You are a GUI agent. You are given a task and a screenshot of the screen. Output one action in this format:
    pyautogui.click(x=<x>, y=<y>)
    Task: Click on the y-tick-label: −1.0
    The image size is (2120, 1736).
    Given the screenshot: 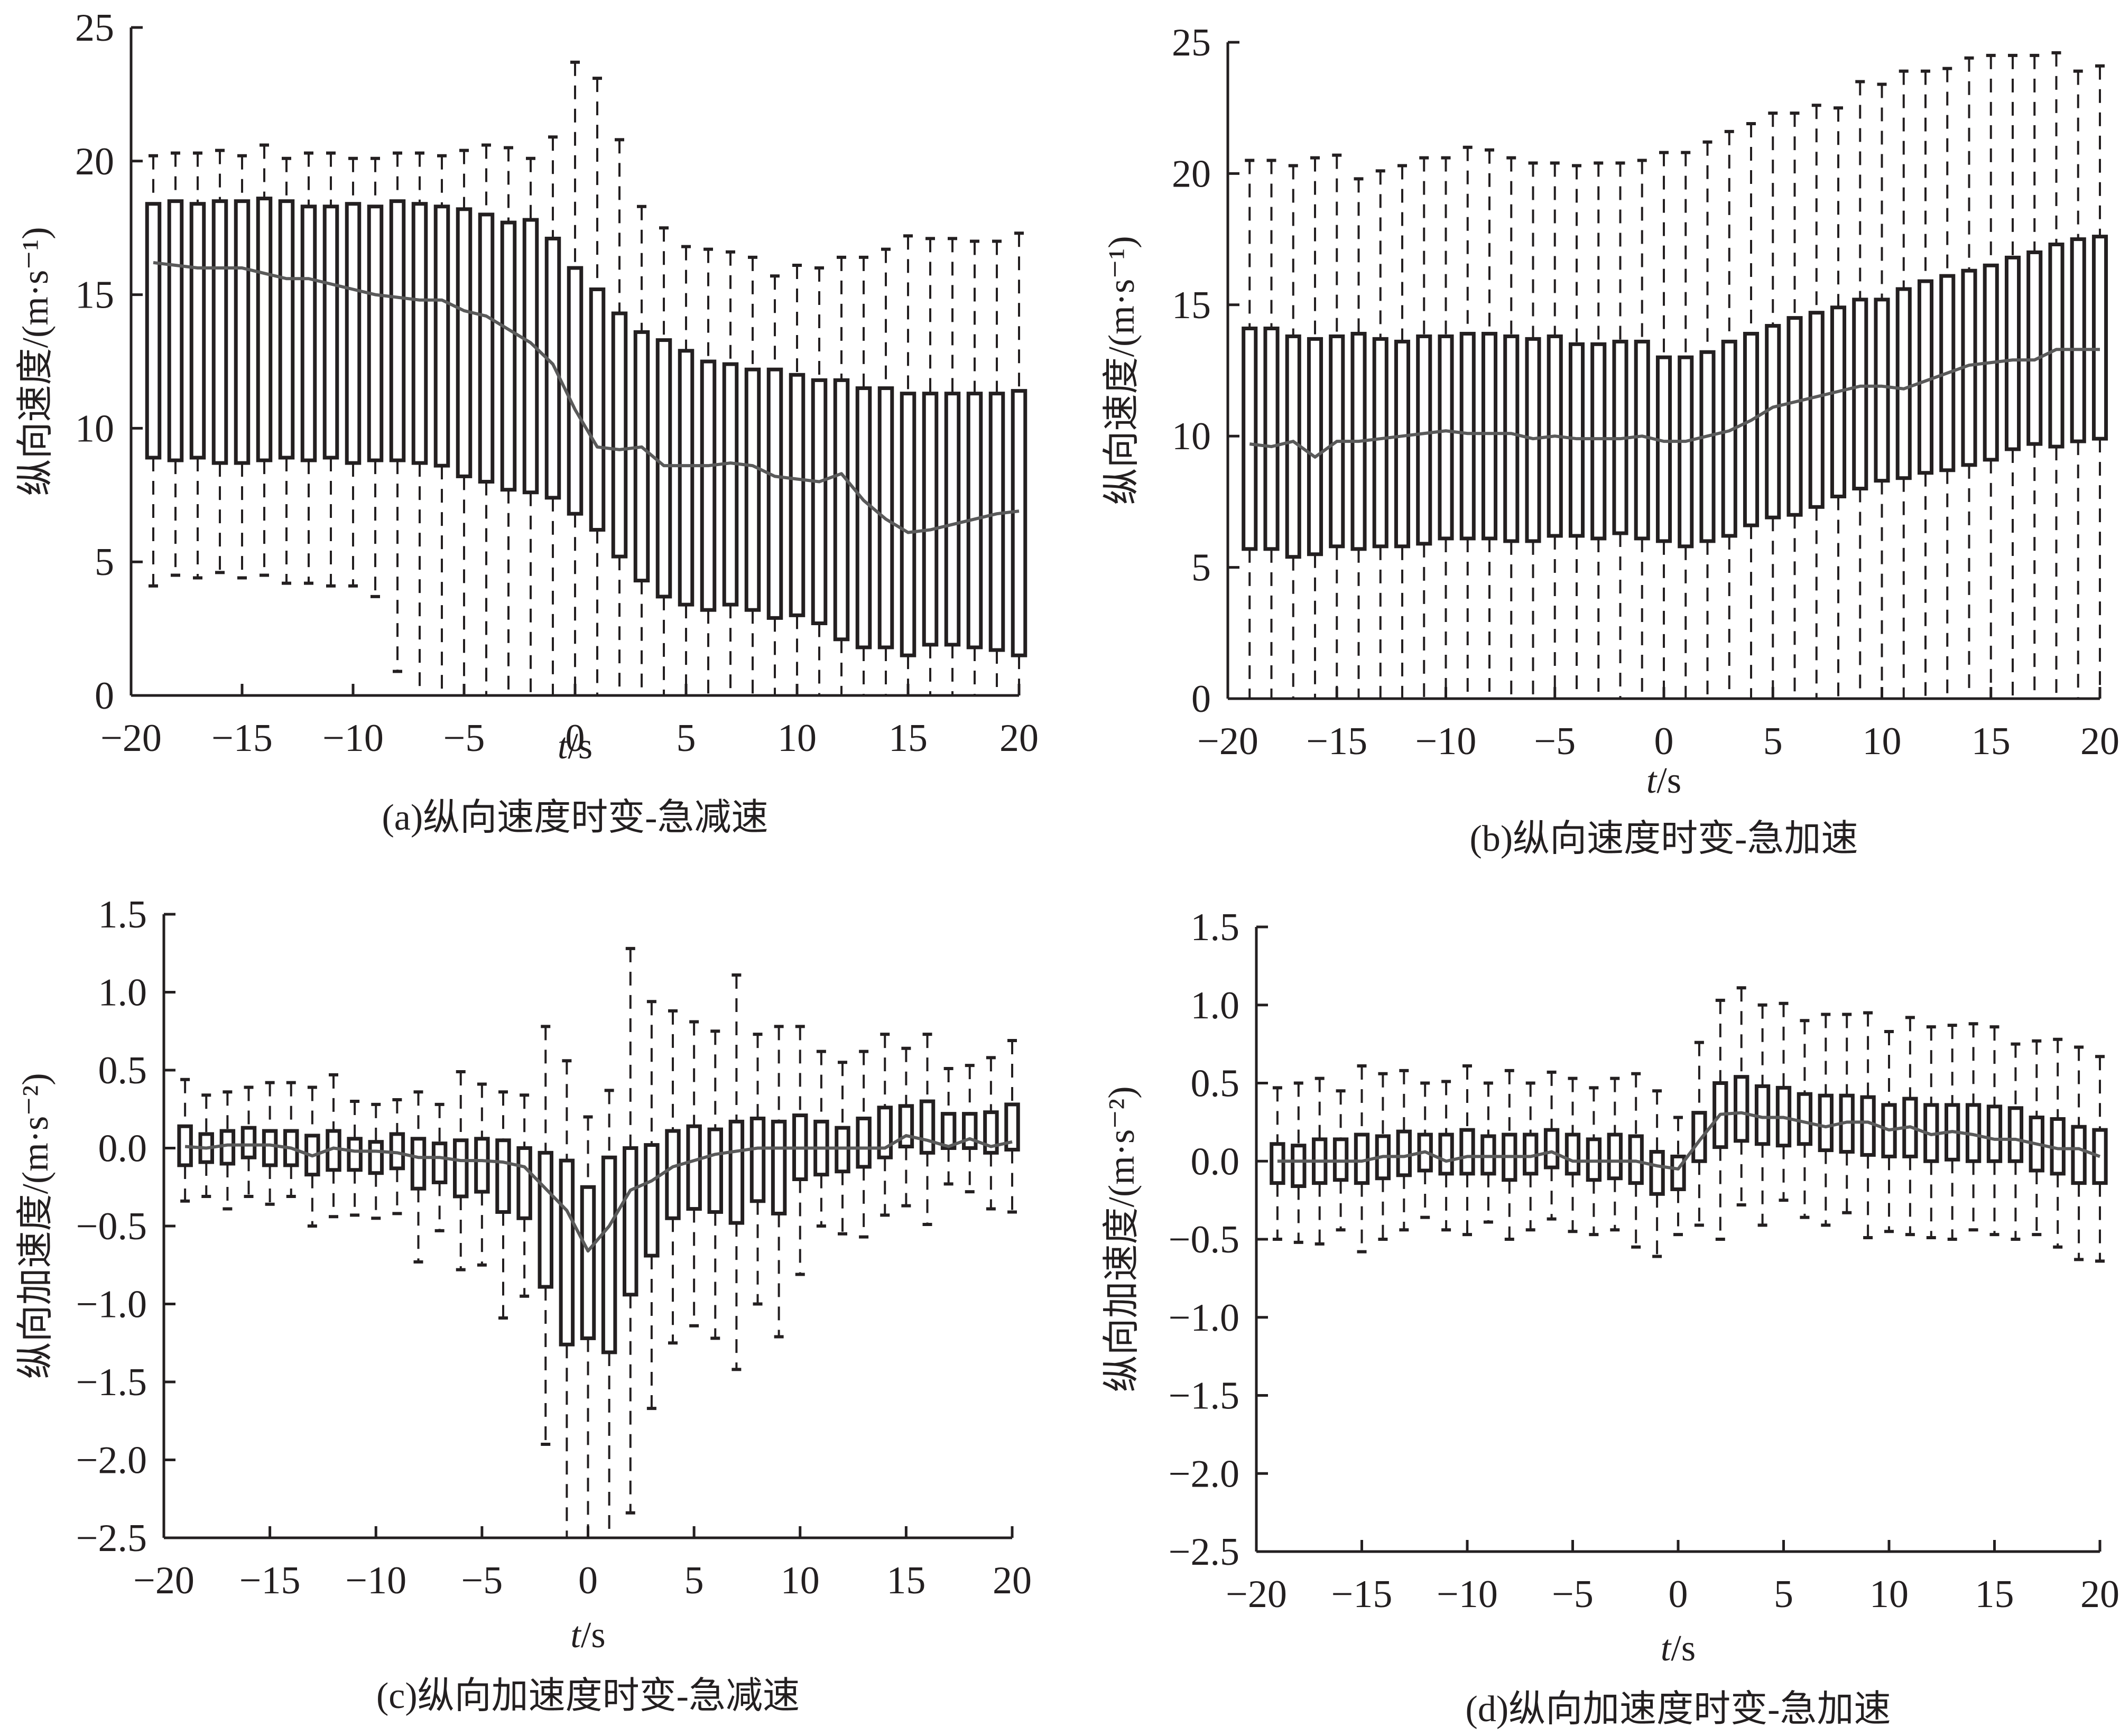 What is the action you would take?
    pyautogui.click(x=112, y=1304)
    